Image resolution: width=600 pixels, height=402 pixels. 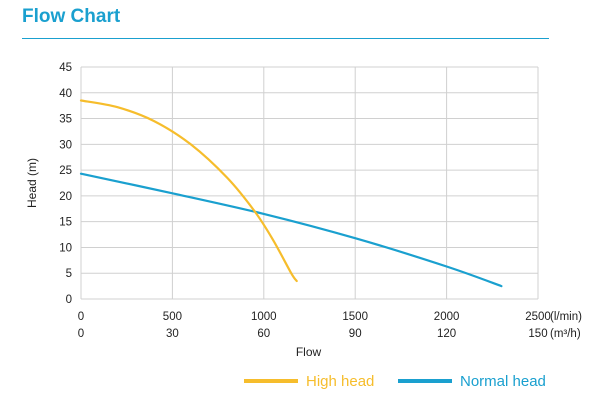 What do you see at coordinates (503, 381) in the screenshot?
I see `legend-label-normal-head: Normal head` at bounding box center [503, 381].